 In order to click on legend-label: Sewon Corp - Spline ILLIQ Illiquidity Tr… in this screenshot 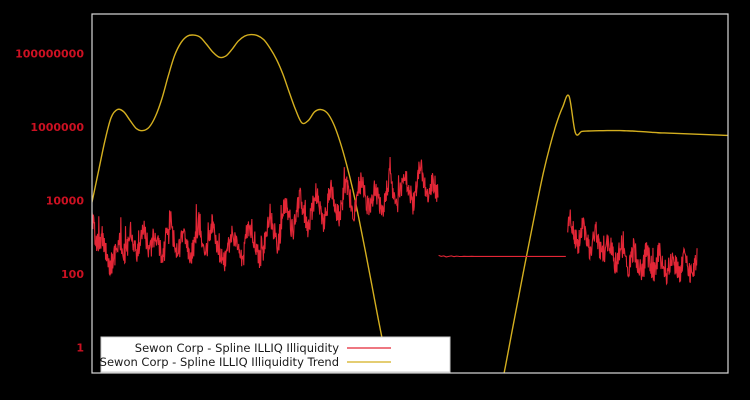, I will do `click(219, 362)`.